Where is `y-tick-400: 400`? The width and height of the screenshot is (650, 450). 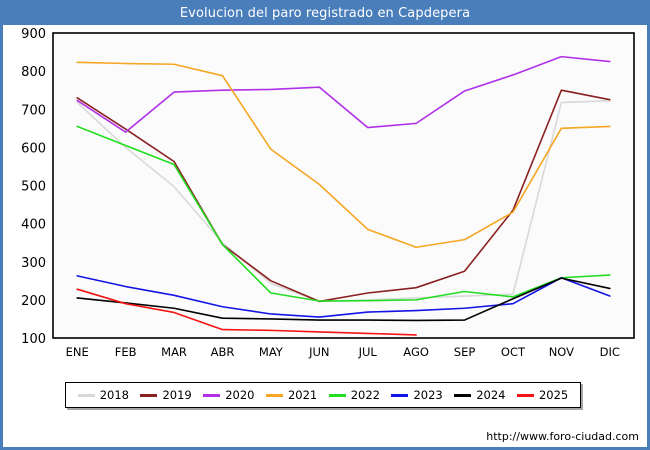 y-tick-400: 400 is located at coordinates (33, 225).